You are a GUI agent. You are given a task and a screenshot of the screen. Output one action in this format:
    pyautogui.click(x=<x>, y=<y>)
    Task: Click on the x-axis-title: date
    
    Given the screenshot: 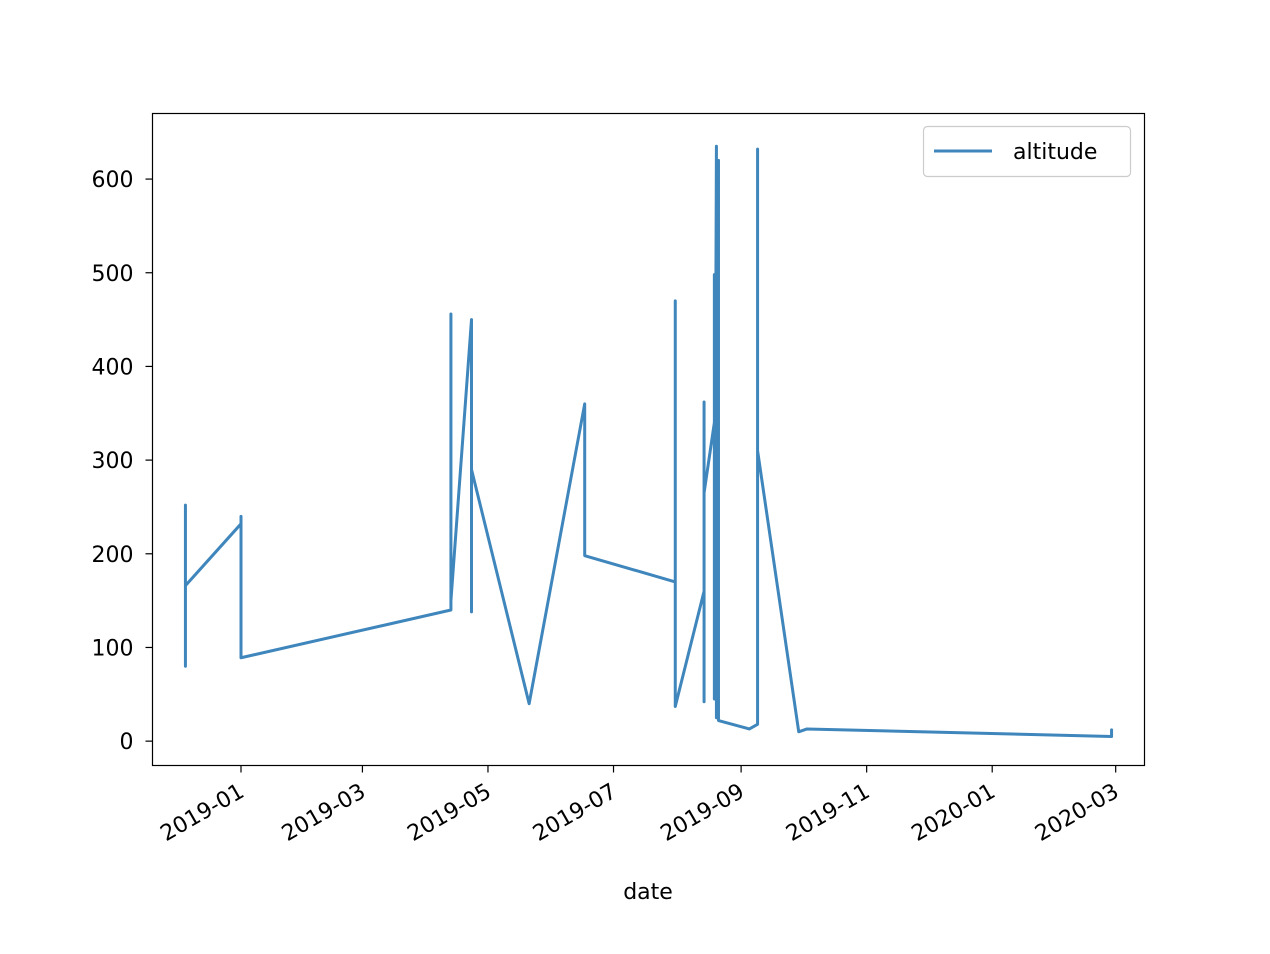 What is the action you would take?
    pyautogui.click(x=648, y=892)
    